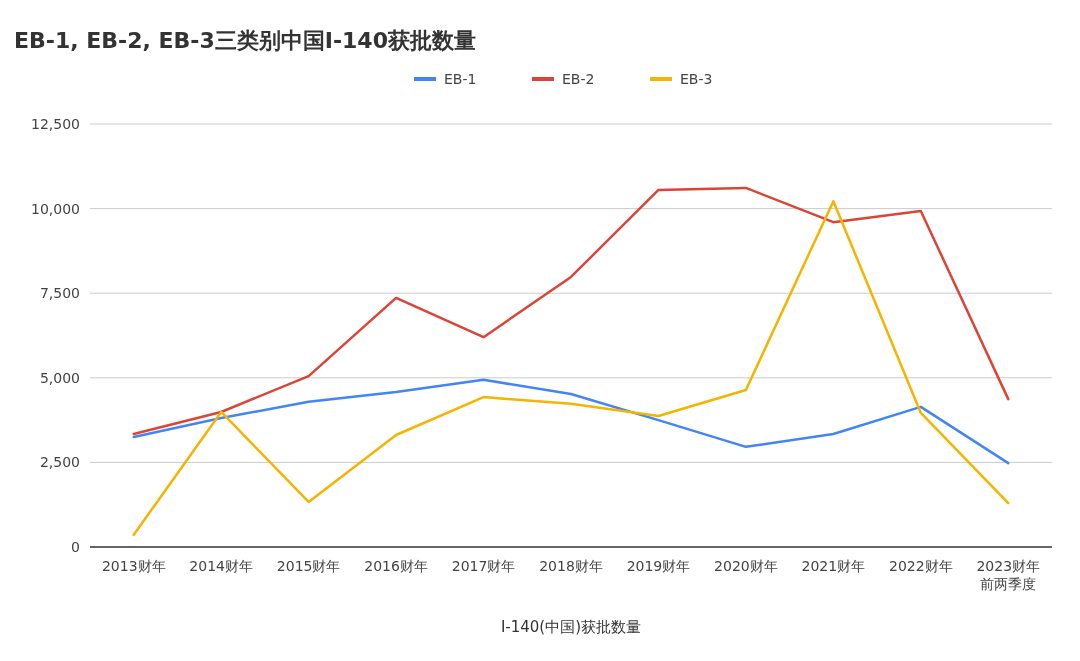 This screenshot has width=1080, height=661. I want to click on x-axis-title: I-140(中国)获批数量, so click(571, 627).